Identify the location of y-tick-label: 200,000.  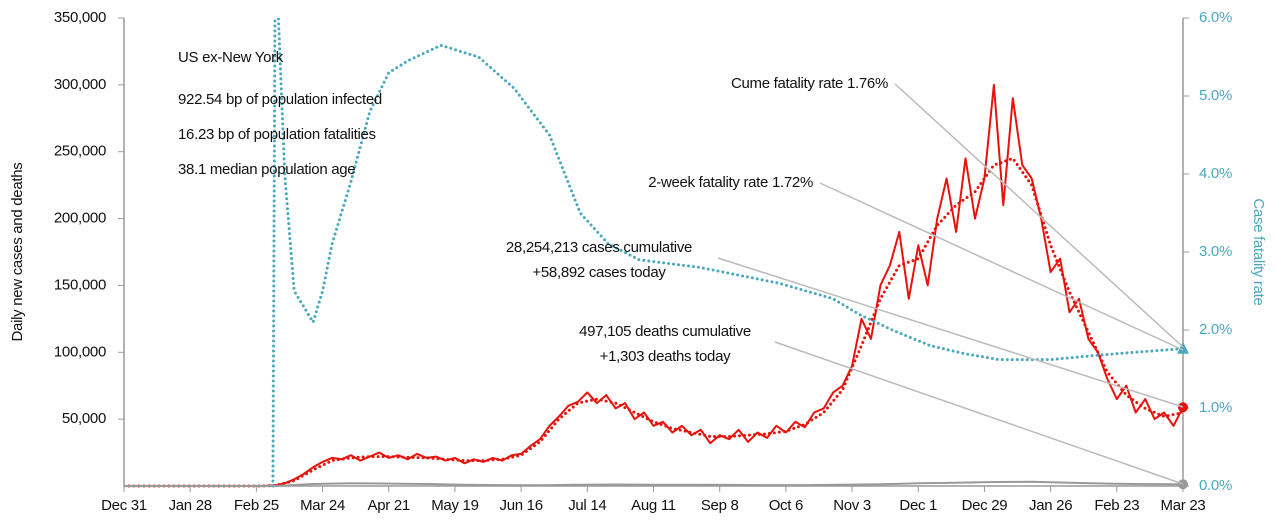
(80, 218).